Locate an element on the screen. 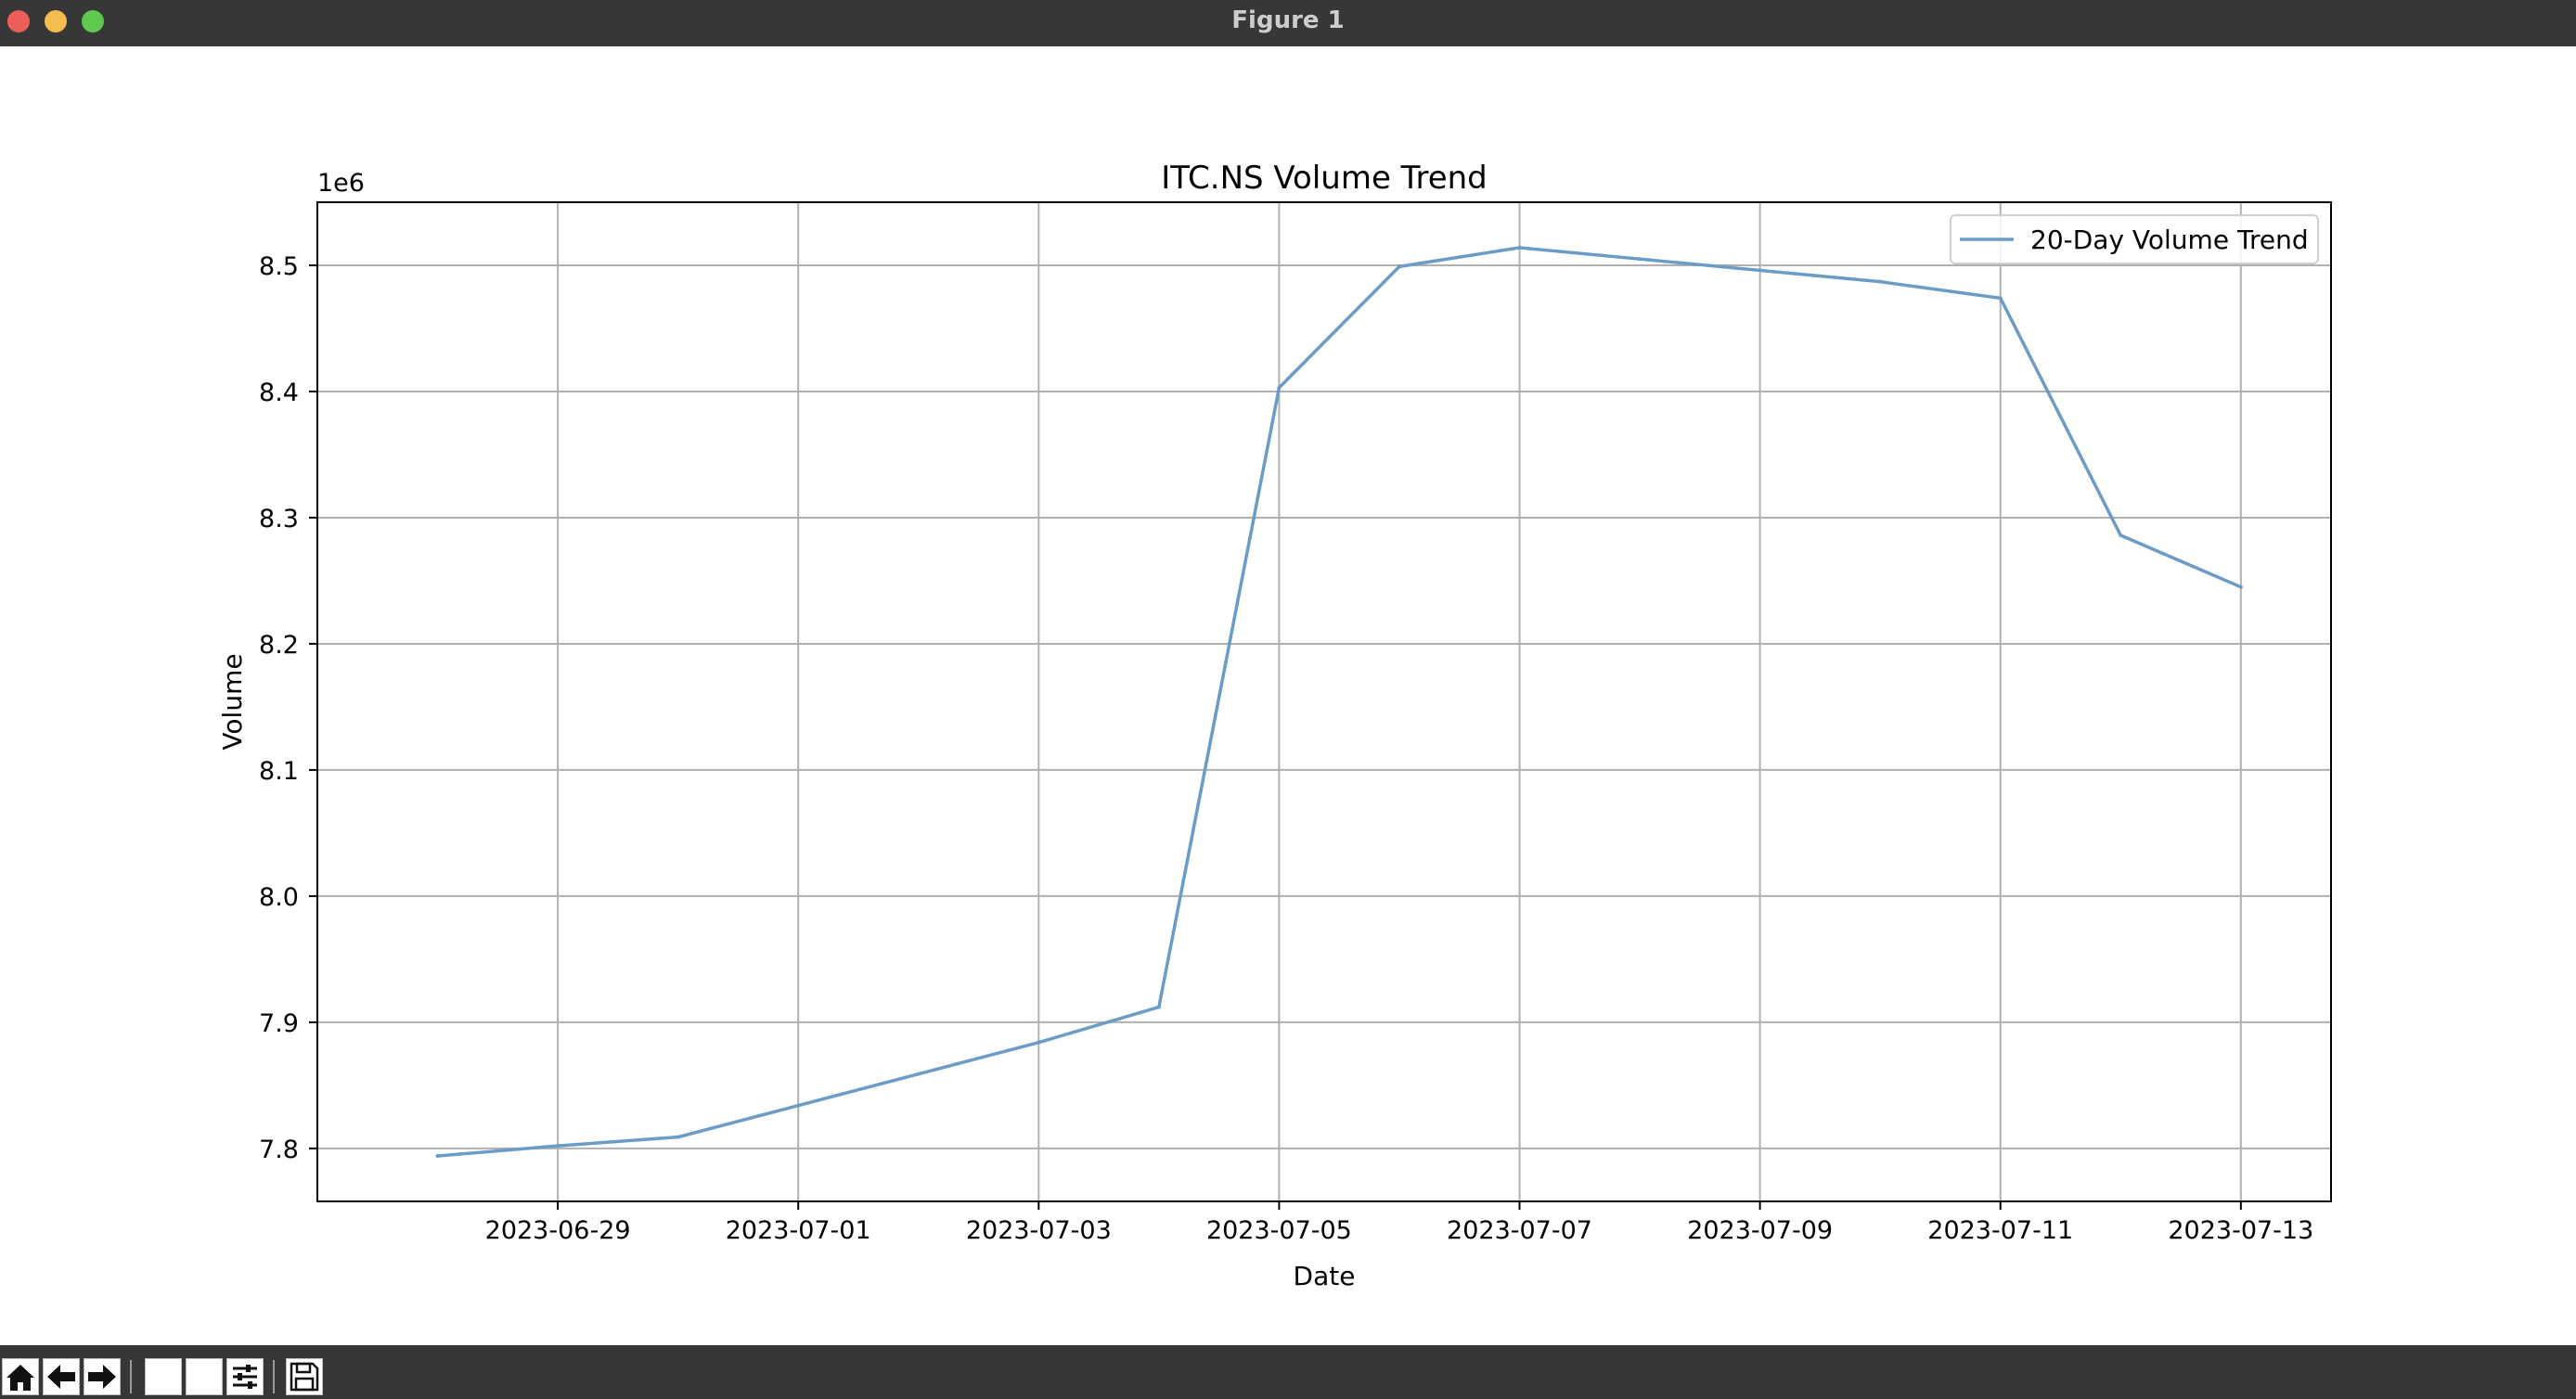 This screenshot has width=2576, height=1399. home-button is located at coordinates (21, 1376).